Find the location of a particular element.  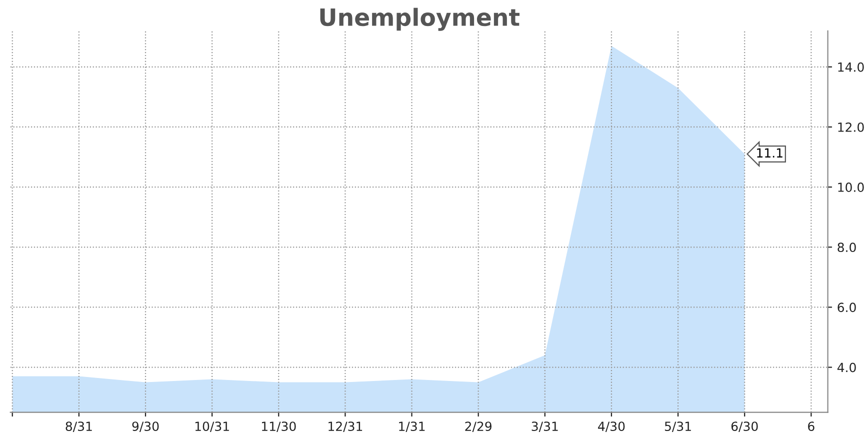

x-tick-label: 4/30 is located at coordinates (611, 427).